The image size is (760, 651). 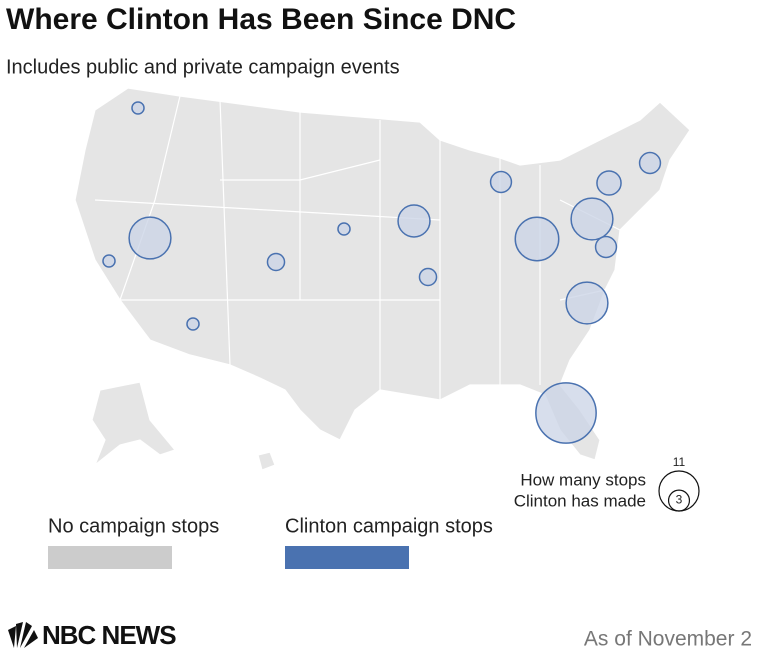 I want to click on size-legend-text: Clinton has made, so click(x=580, y=500).